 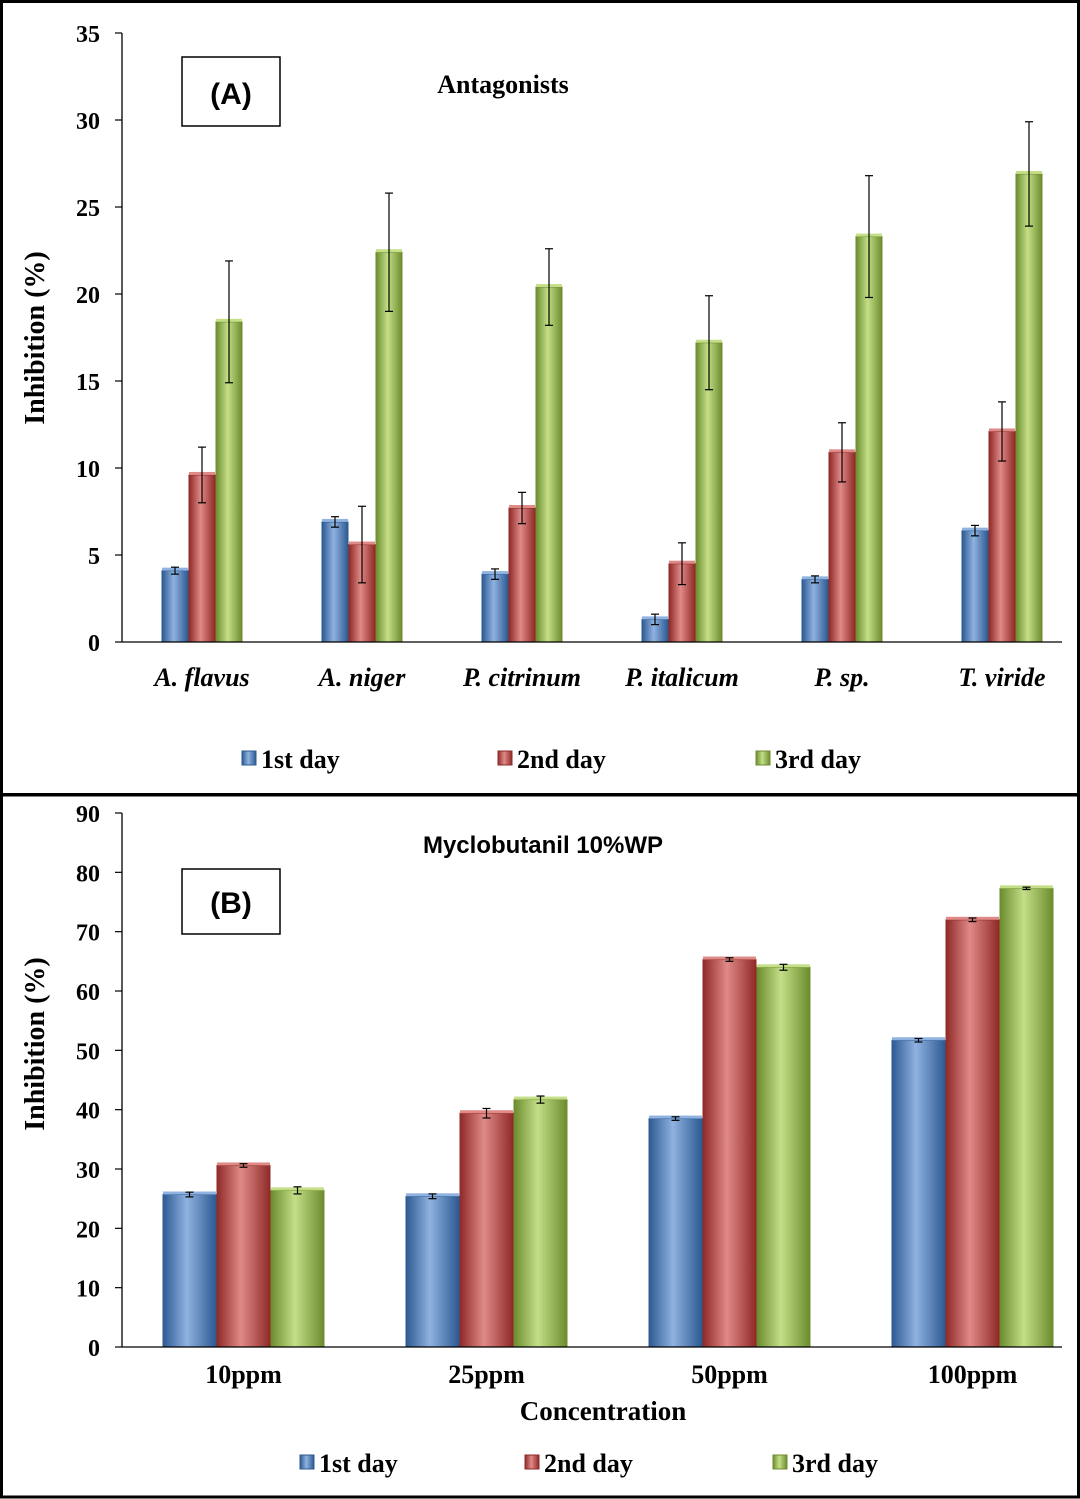 What do you see at coordinates (543, 845) in the screenshot?
I see `panel-b-title: Myclobutanil 10%WP` at bounding box center [543, 845].